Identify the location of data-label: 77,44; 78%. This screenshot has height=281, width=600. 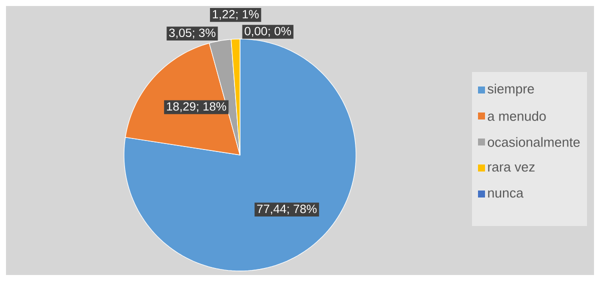
(287, 209).